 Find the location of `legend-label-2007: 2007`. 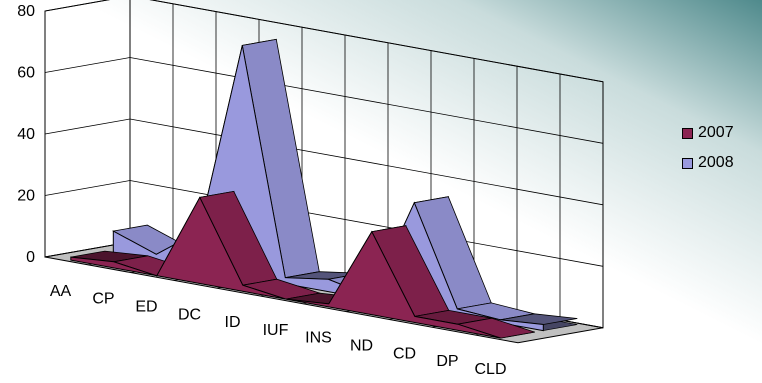

legend-label-2007: 2007 is located at coordinates (716, 132).